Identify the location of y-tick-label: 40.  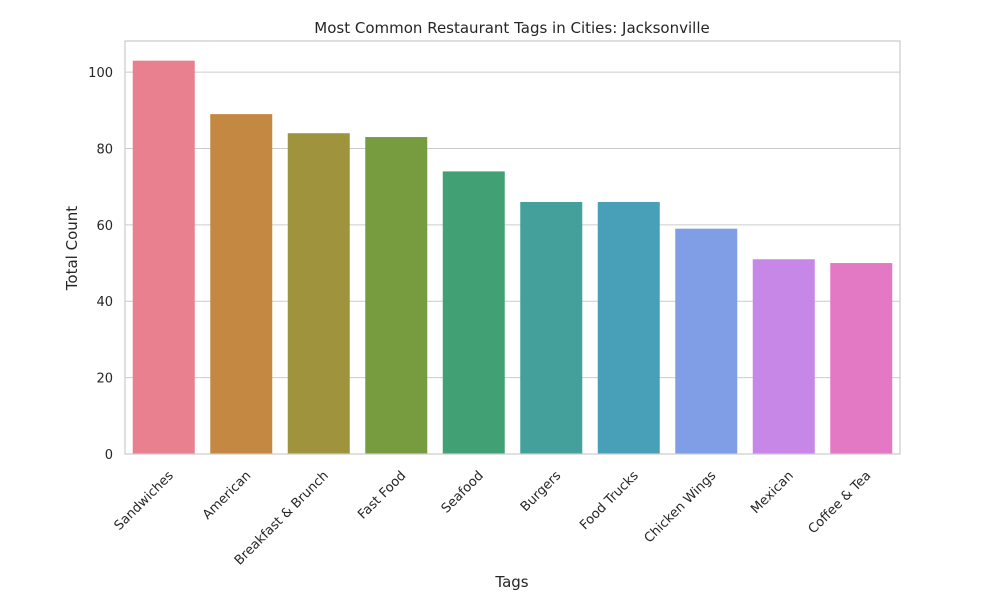
(104, 302).